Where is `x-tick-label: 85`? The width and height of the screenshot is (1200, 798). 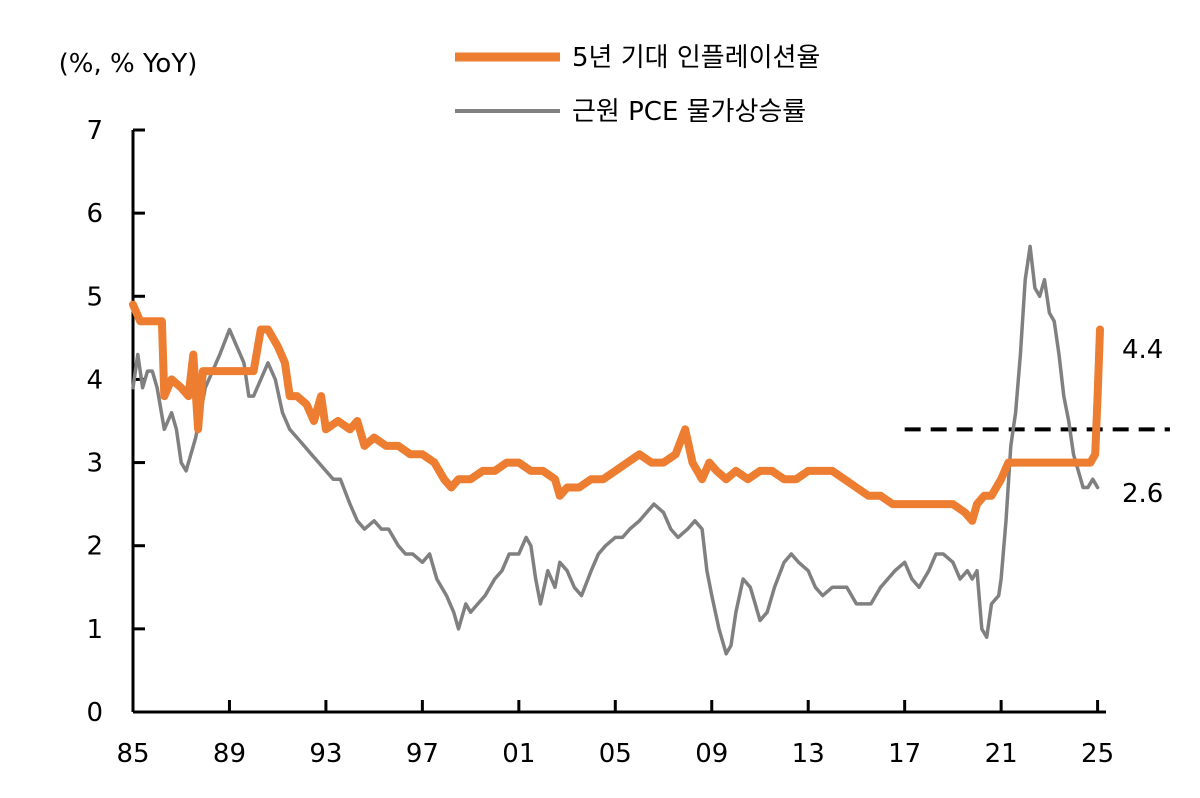 x-tick-label: 85 is located at coordinates (132, 754).